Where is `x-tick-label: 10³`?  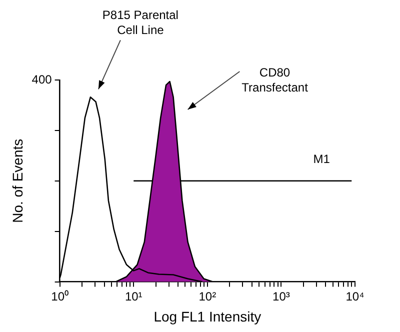
x-tick-label: 10³ is located at coordinates (281, 296).